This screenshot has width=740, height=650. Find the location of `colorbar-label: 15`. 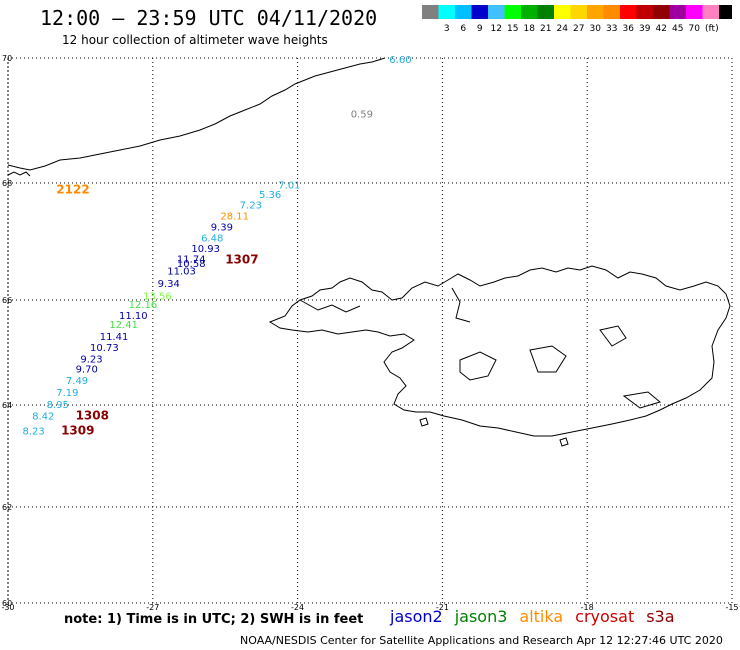

colorbar-label: 15 is located at coordinates (512, 29).